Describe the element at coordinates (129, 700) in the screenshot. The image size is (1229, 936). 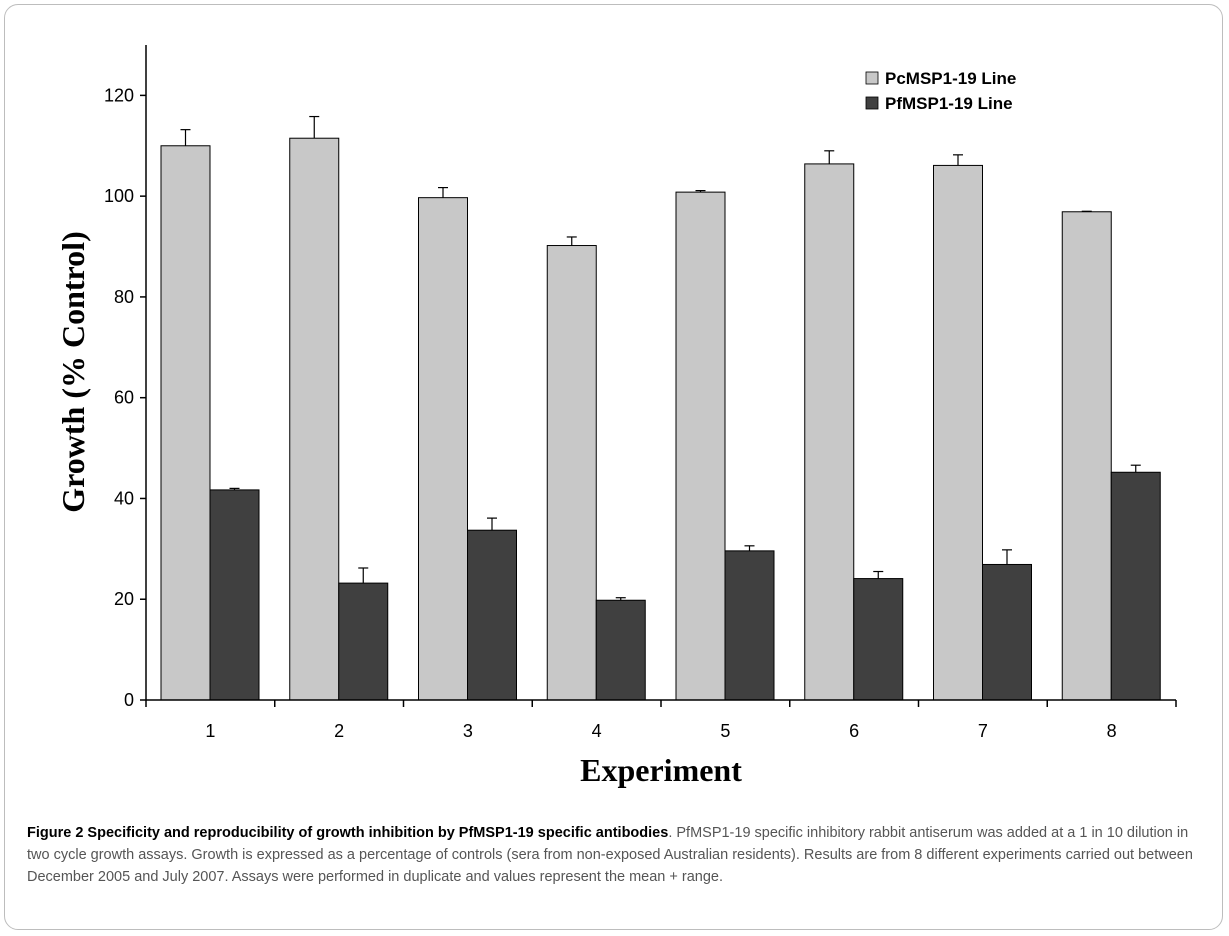
I see `y-tick-label-0: 0` at that location.